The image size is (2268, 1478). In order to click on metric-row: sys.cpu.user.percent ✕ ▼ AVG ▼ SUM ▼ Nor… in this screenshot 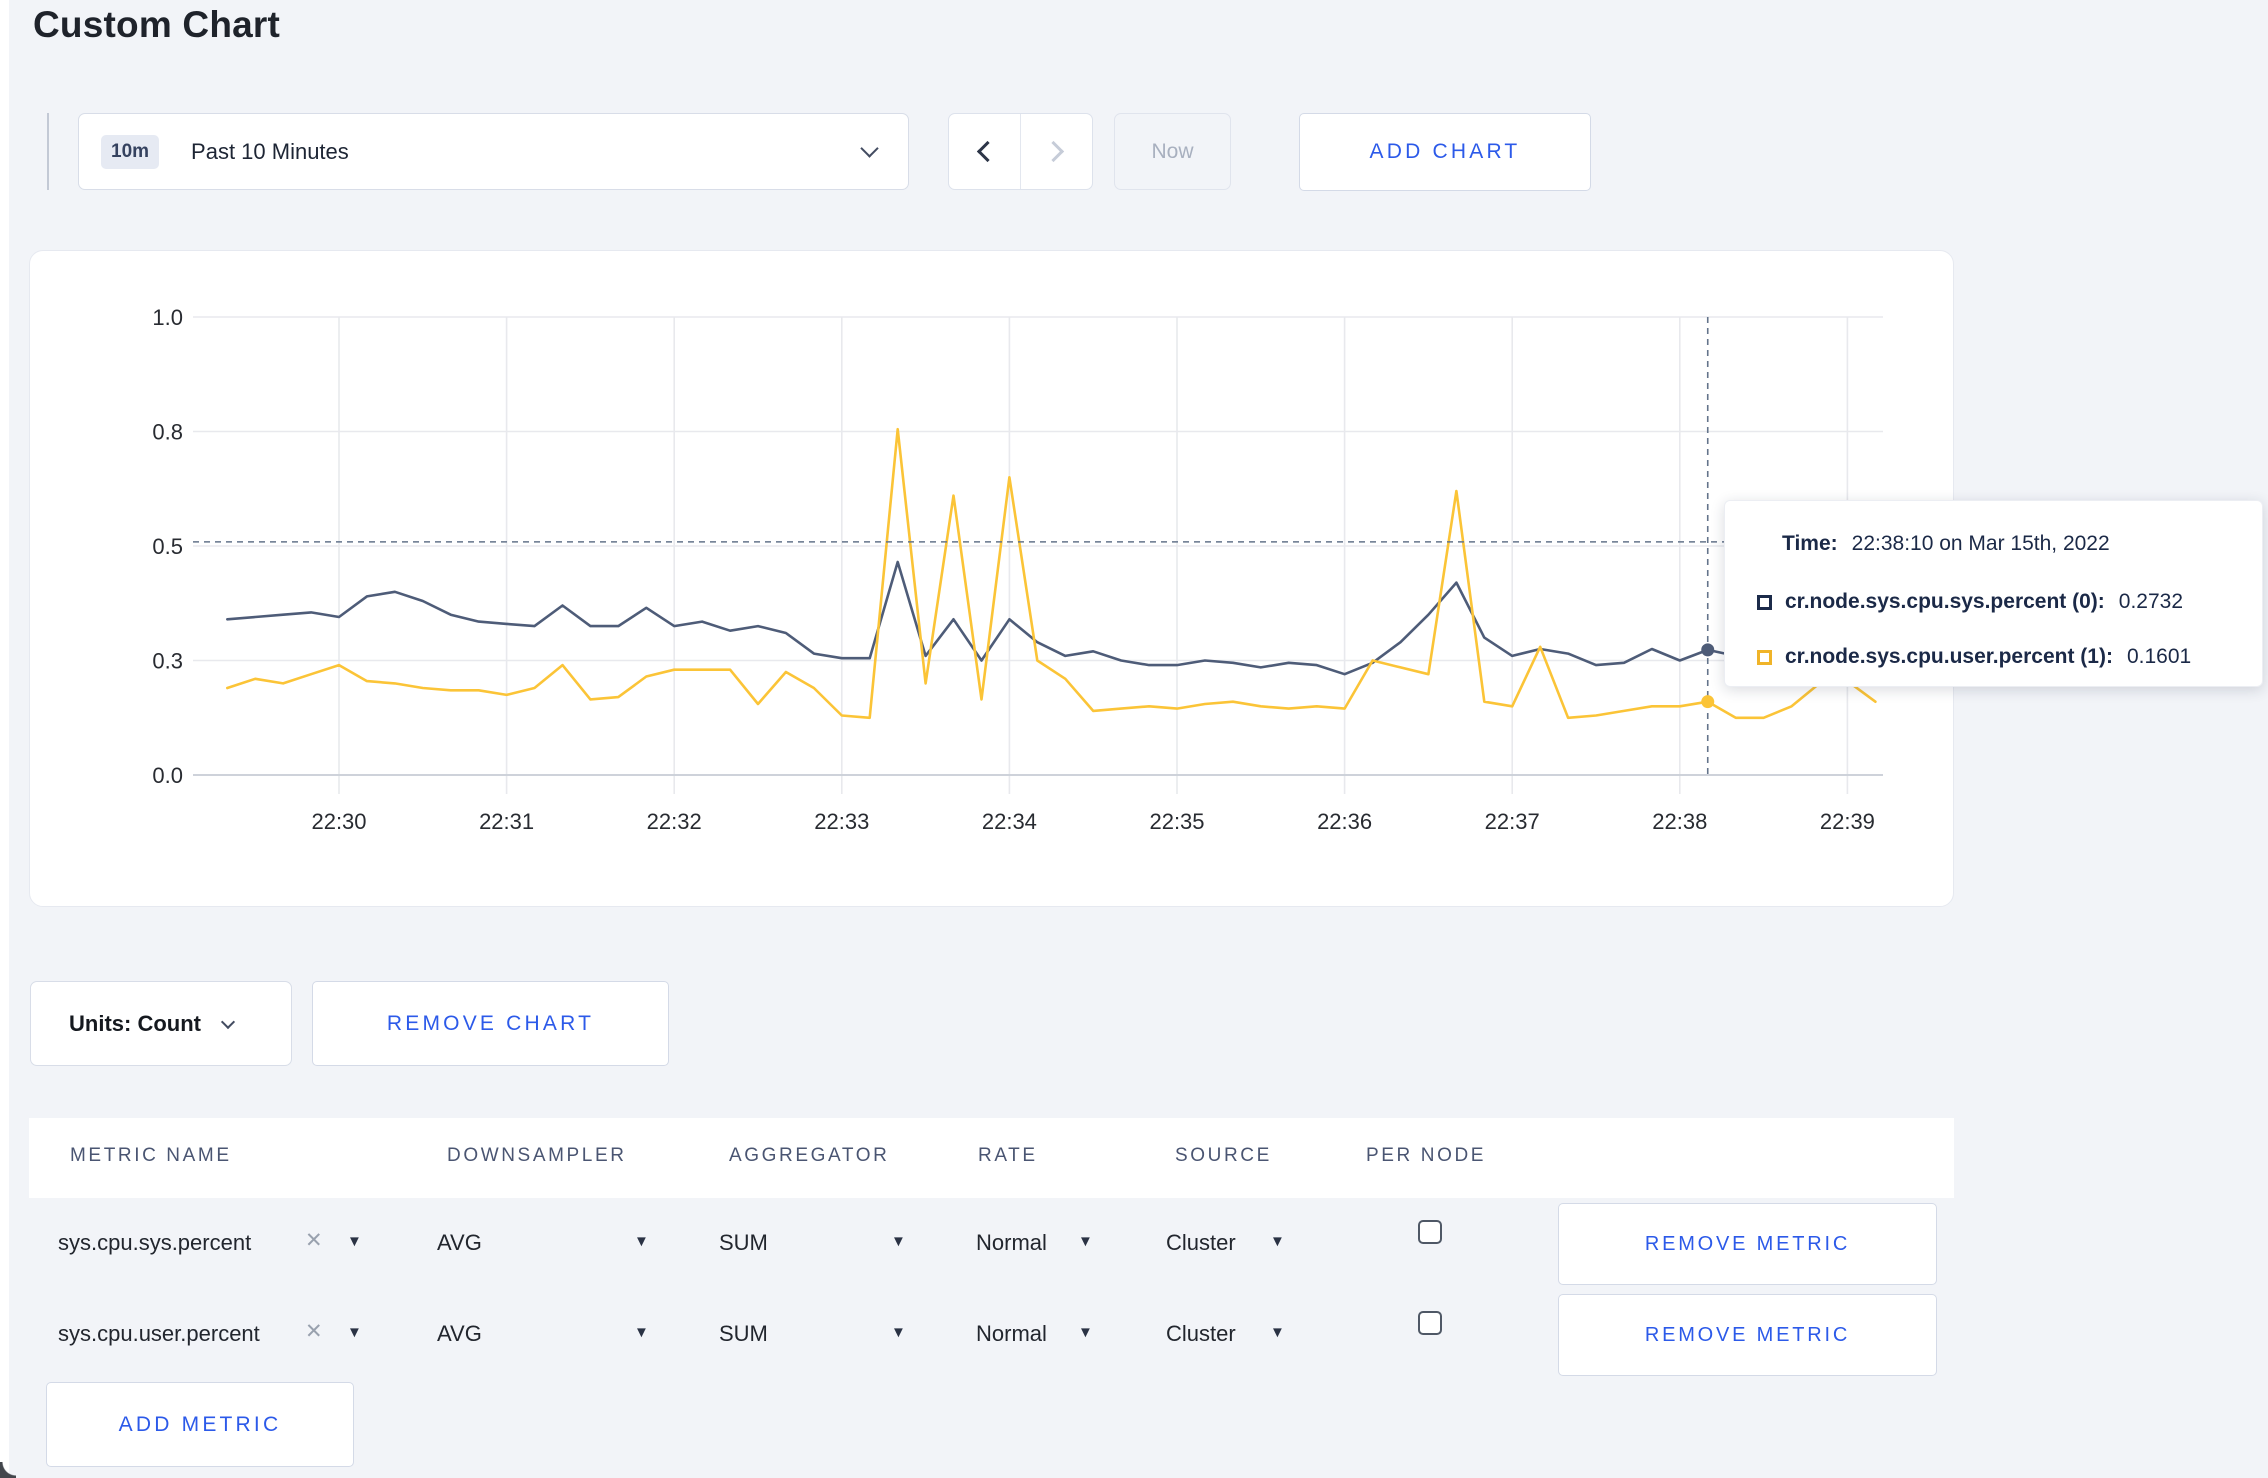, I will do `click(991, 1335)`.